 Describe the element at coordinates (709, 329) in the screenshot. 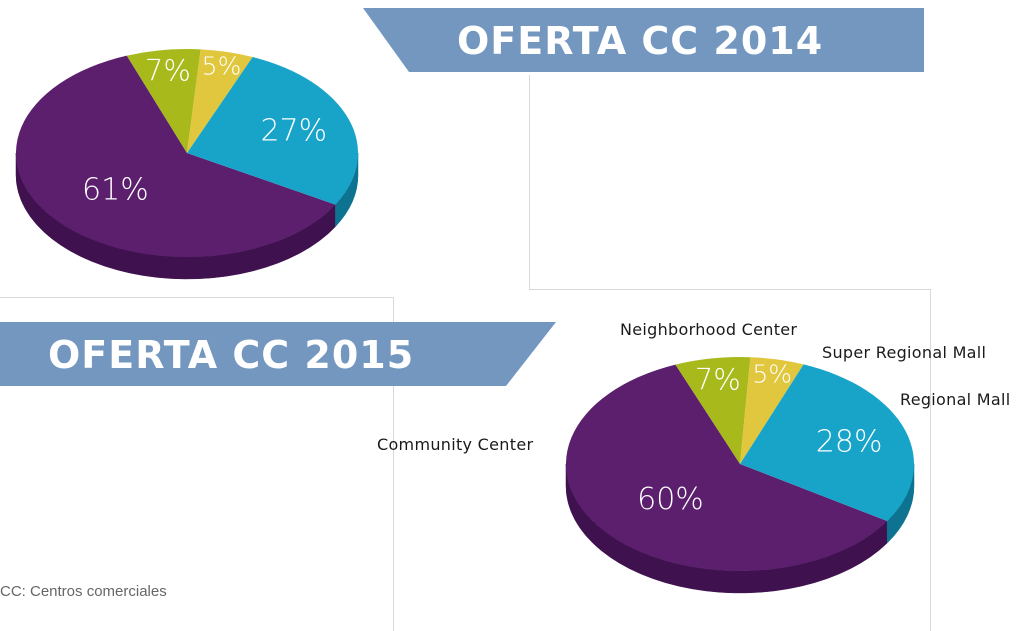

I see `label-neighborhood-center: Neighborhood Center` at that location.